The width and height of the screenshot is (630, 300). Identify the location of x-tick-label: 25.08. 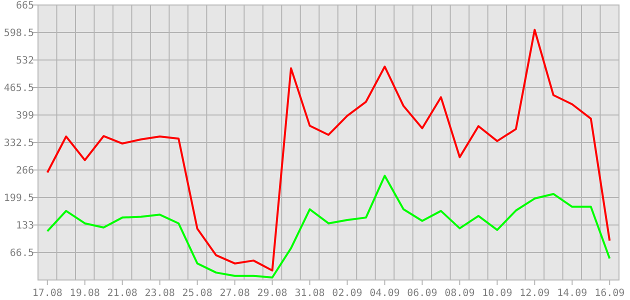
(197, 293).